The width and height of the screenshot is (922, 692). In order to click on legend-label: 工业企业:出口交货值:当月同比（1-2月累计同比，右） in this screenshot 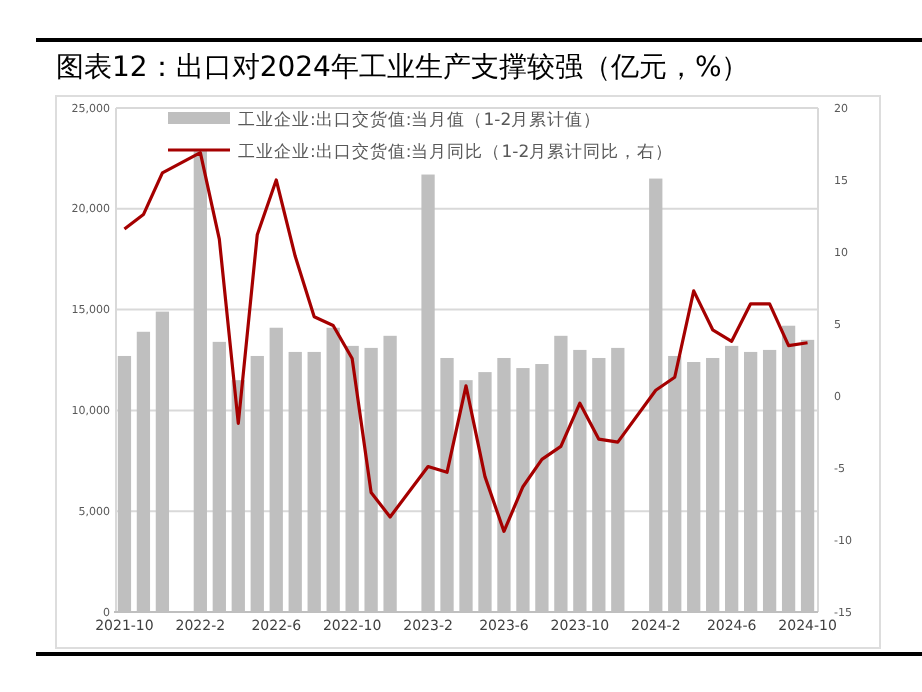, I will do `click(456, 152)`.